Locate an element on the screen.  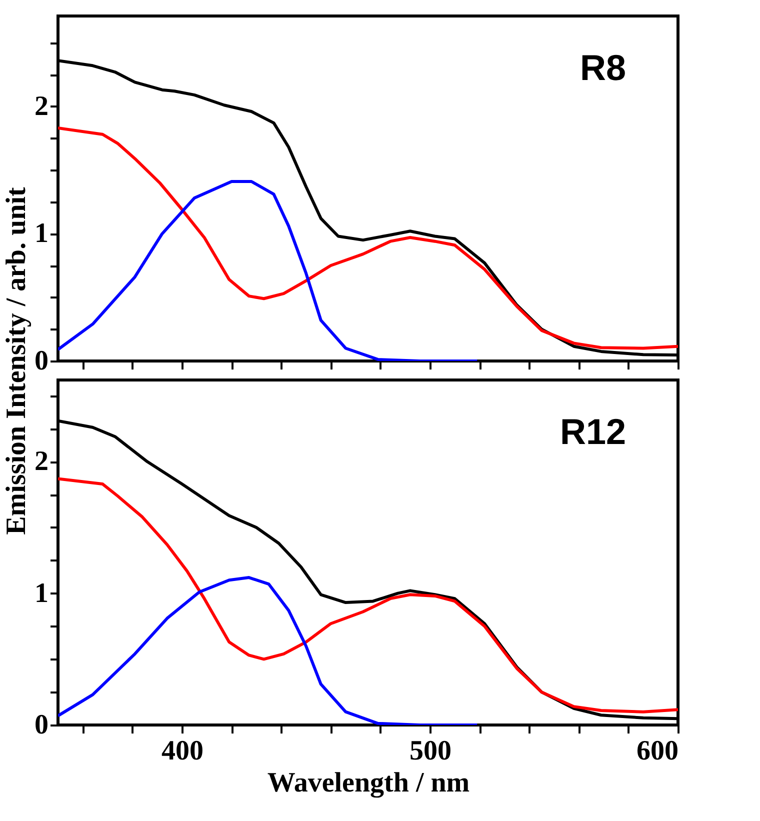
x-tick-label: 600 is located at coordinates (657, 751).